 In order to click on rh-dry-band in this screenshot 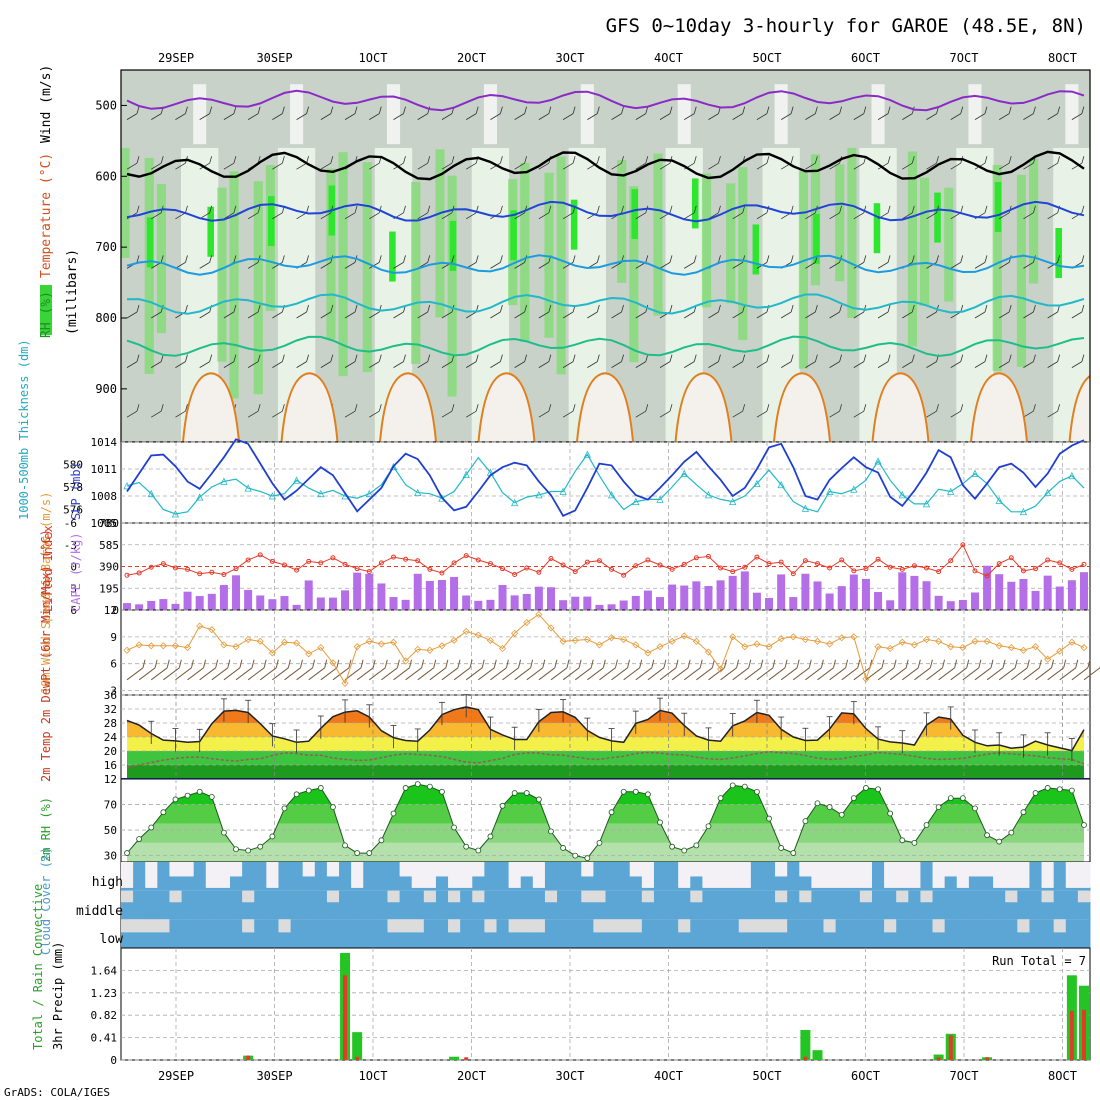, I will do `click(684, 294)`.